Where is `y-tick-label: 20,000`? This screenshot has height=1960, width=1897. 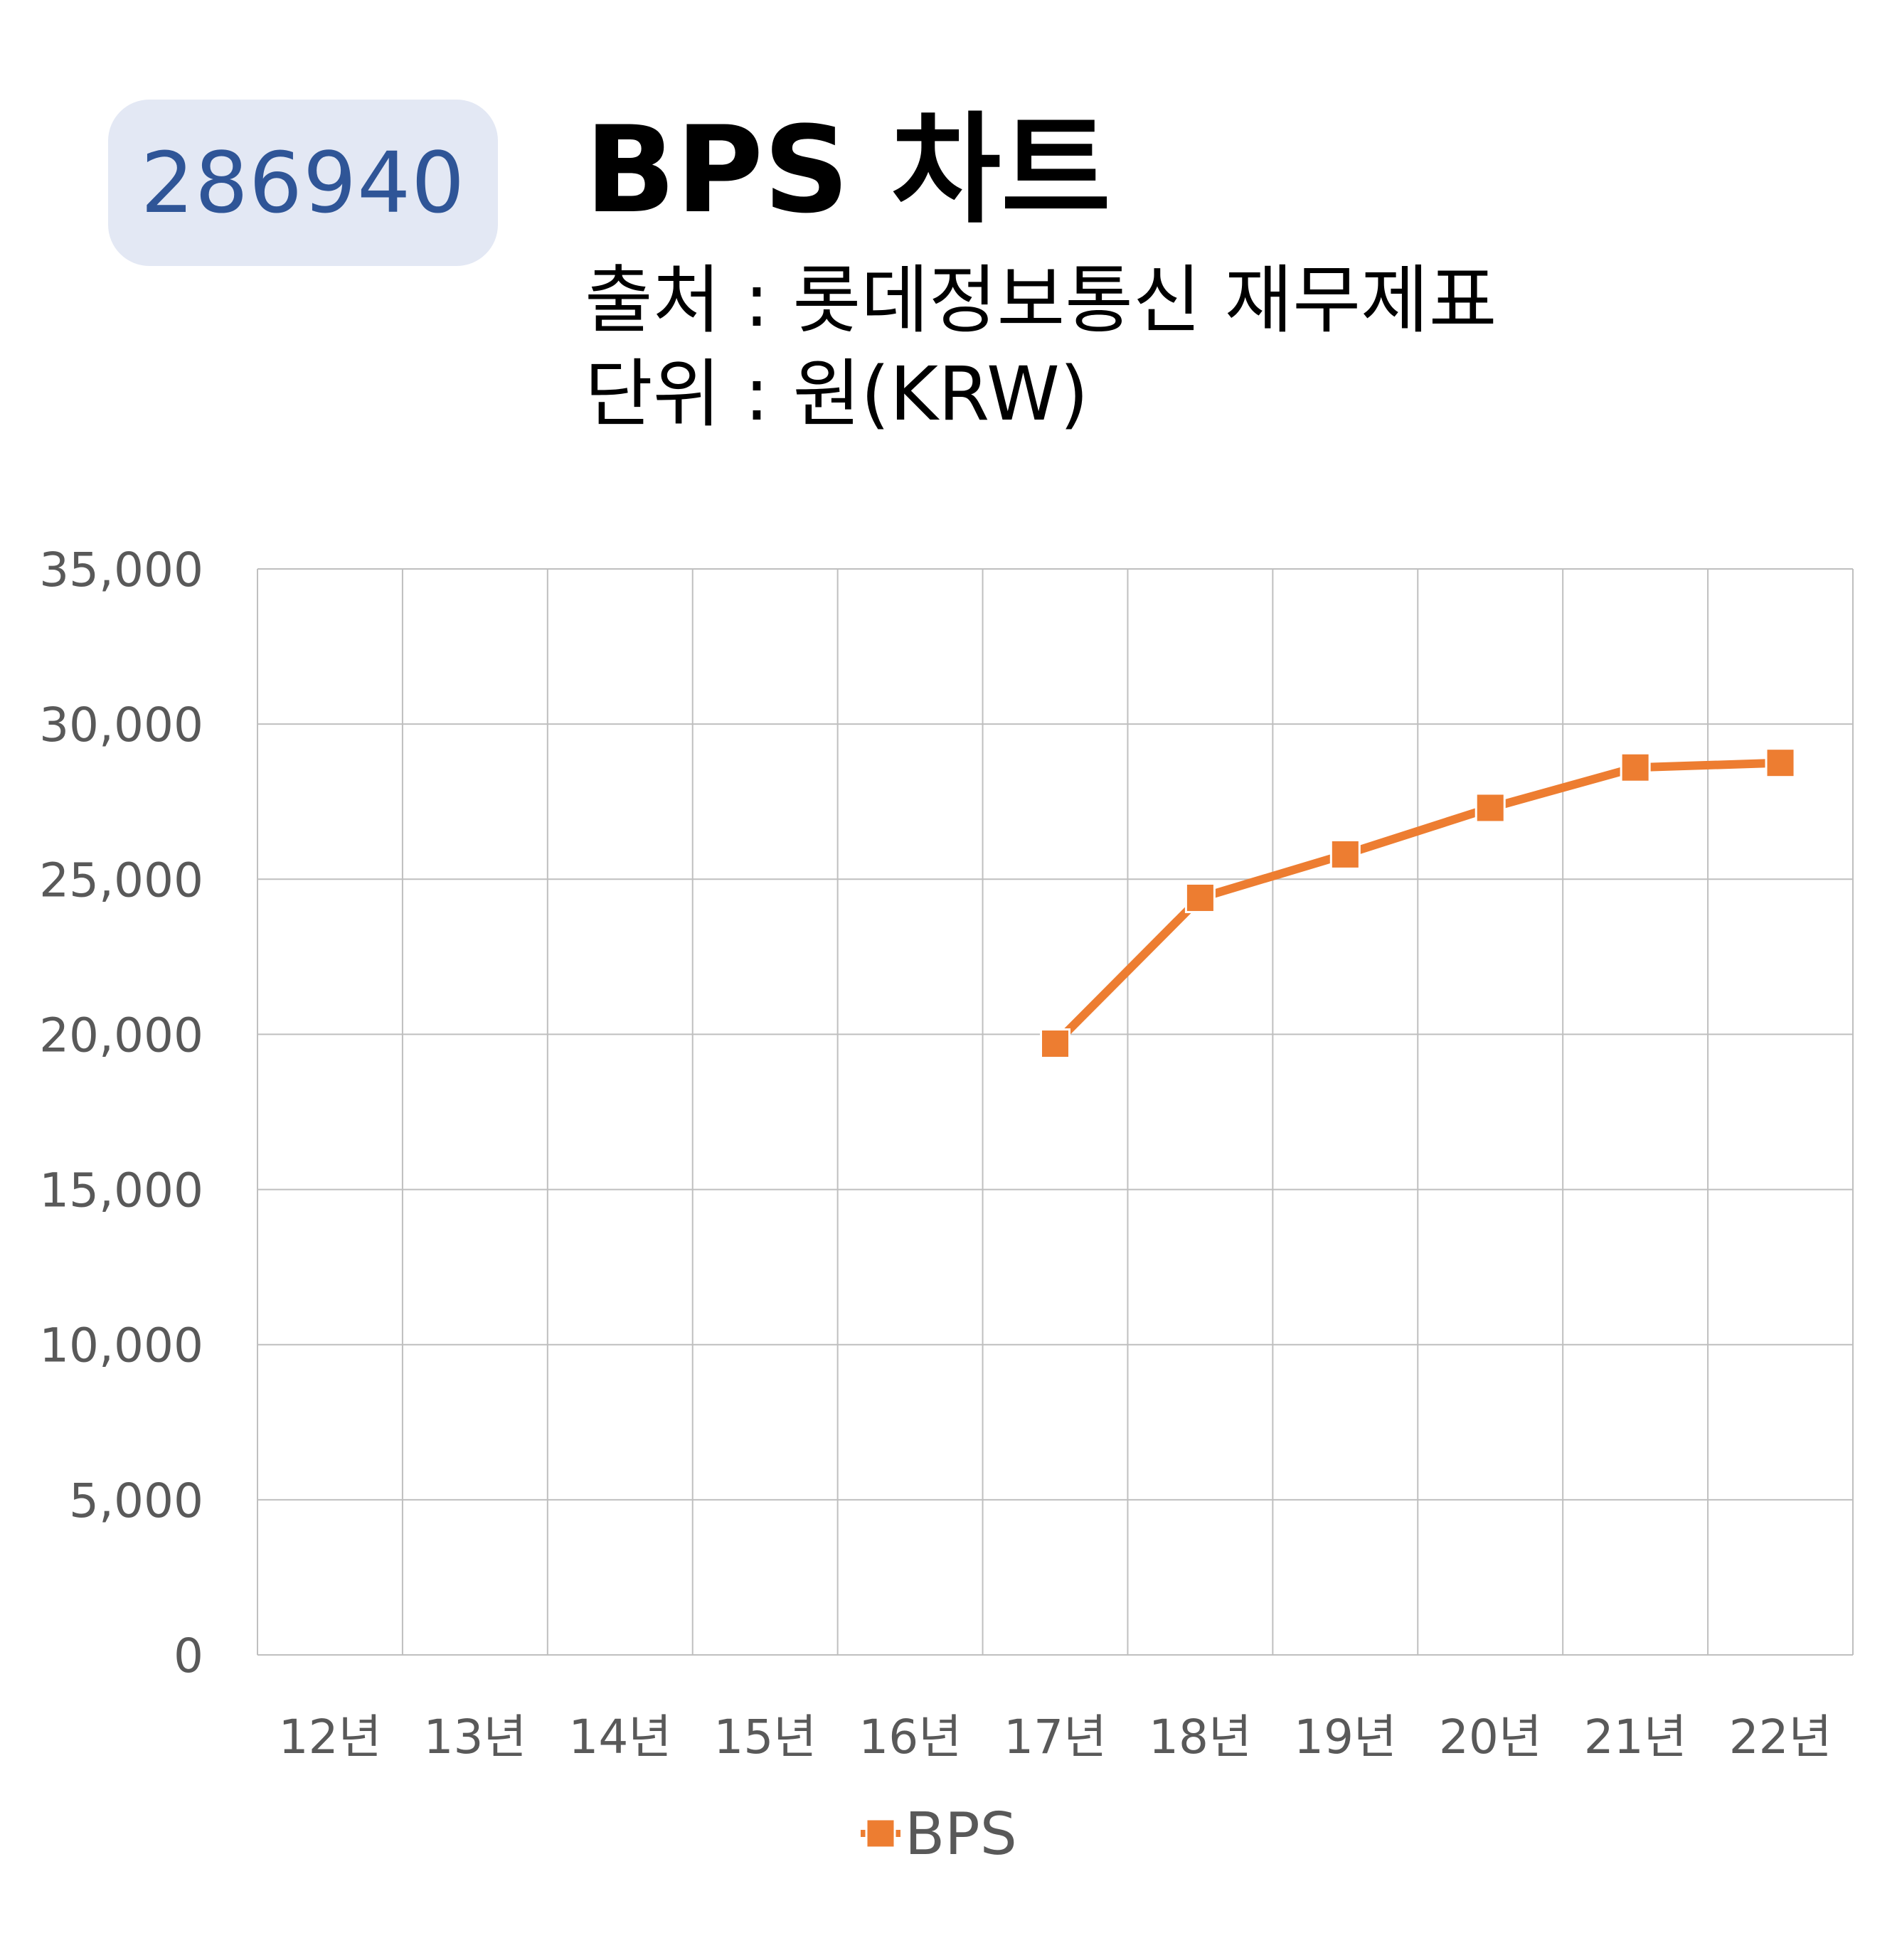
y-tick-label: 20,000 is located at coordinates (121, 1035).